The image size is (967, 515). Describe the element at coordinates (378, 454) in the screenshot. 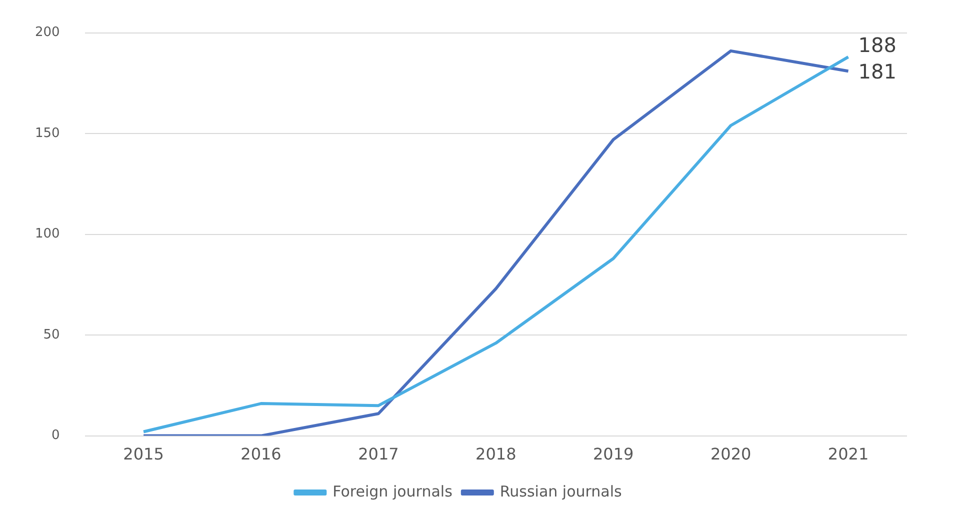

I see `x-tick-label: 2017` at that location.